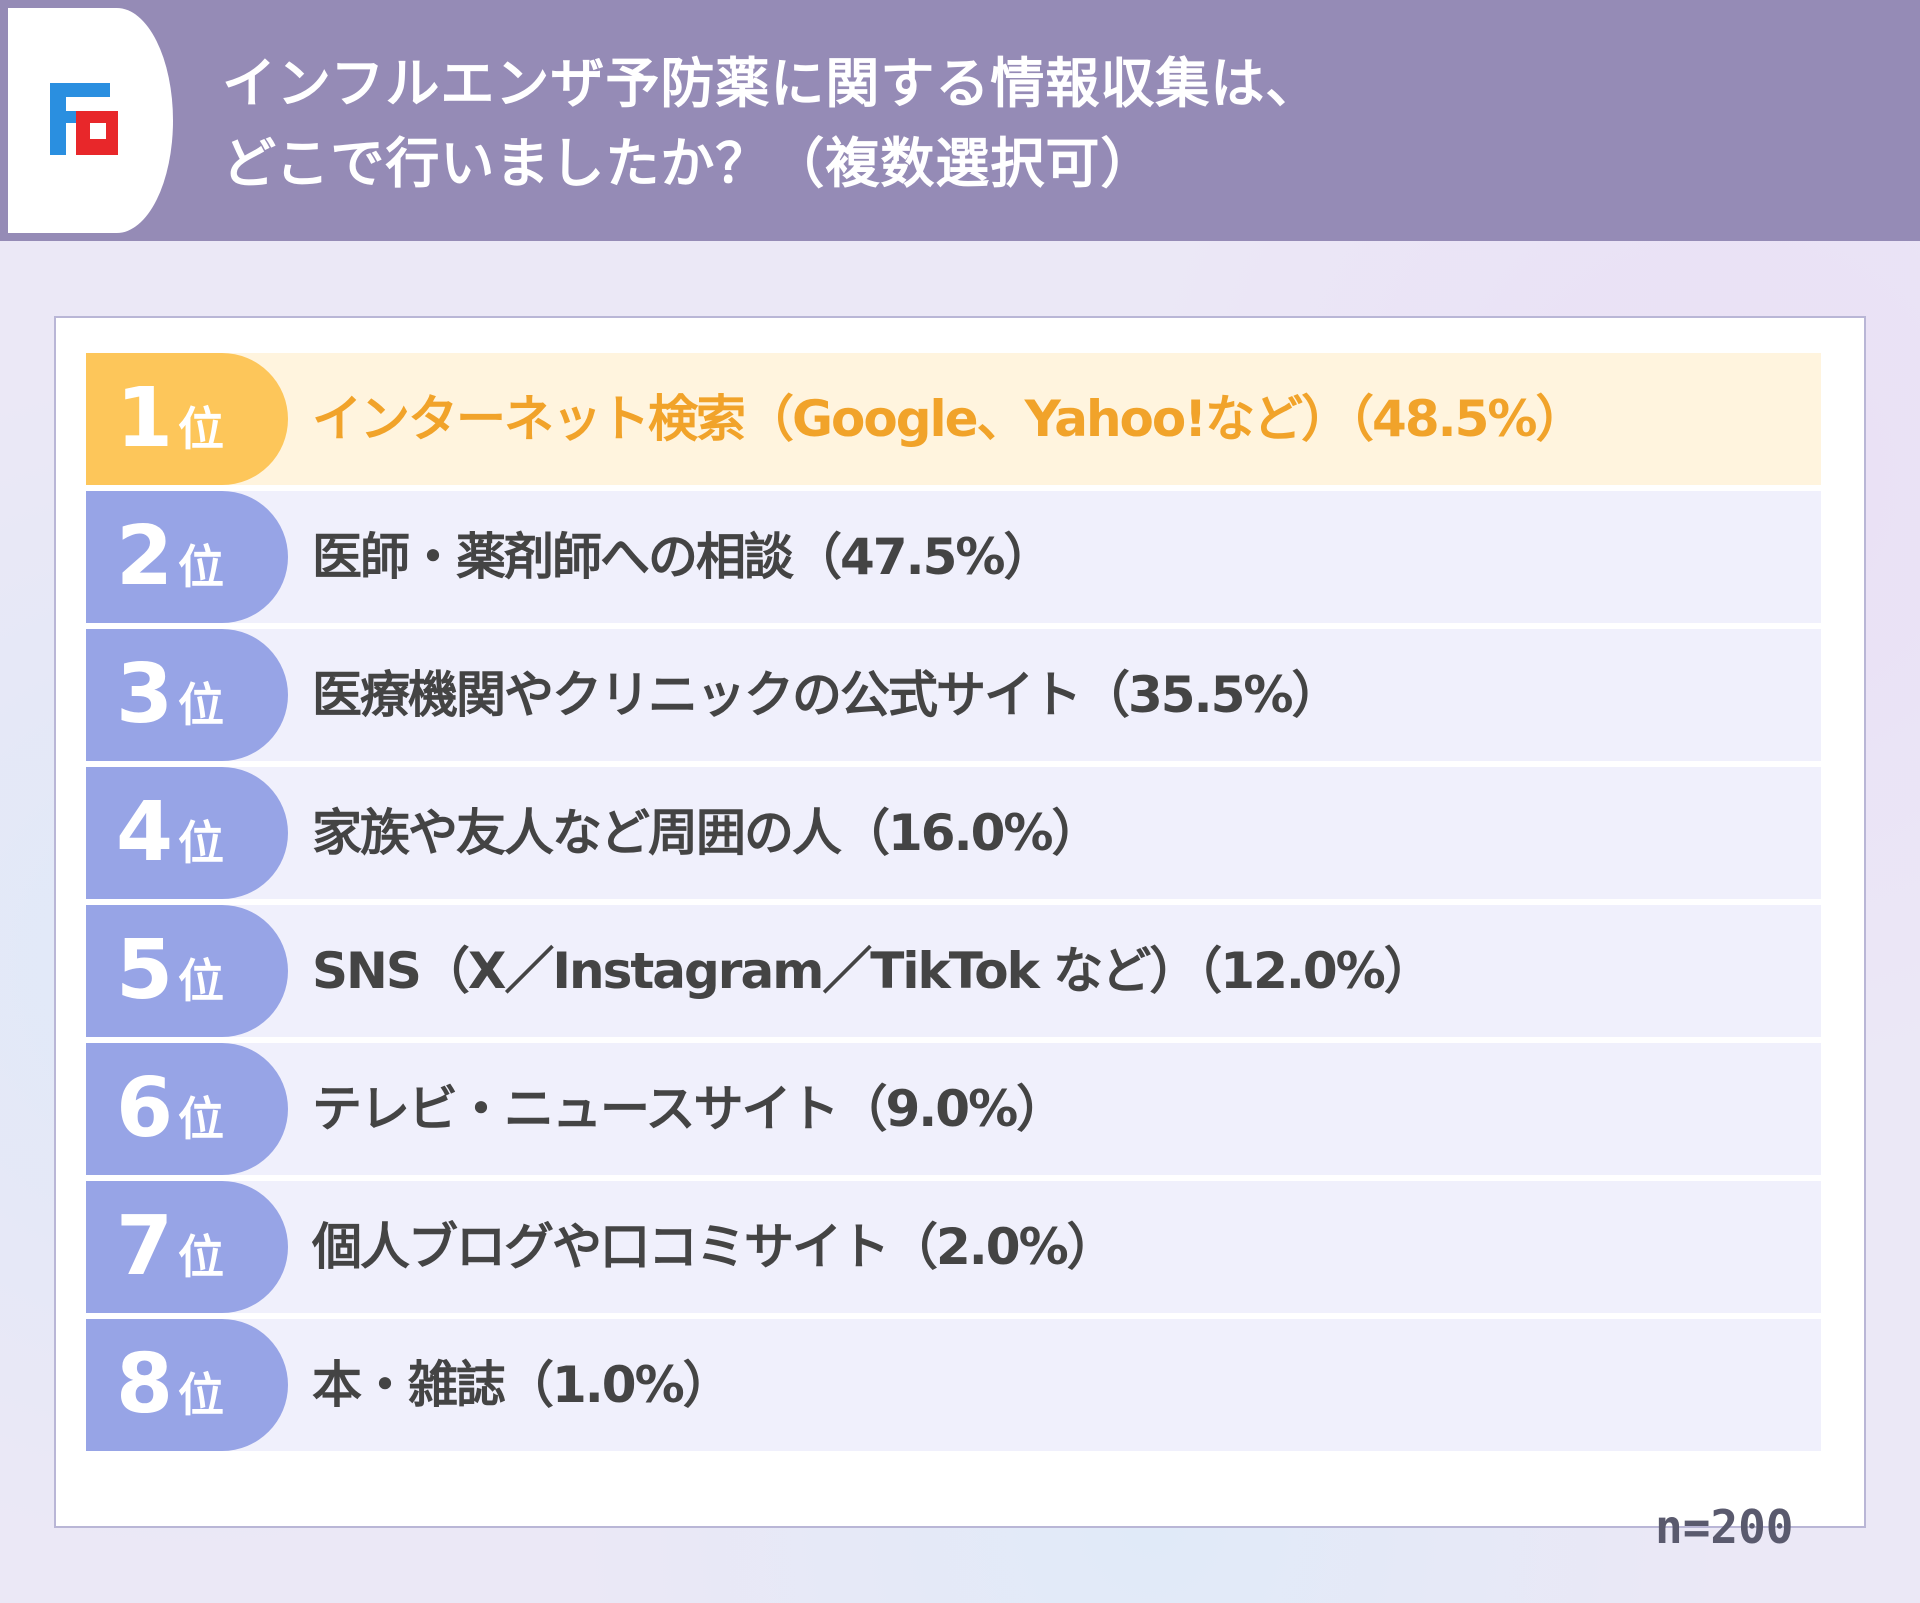 The image size is (1920, 1603). I want to click on rank-text: 本・雑誌（1.0%）, so click(522, 1385).